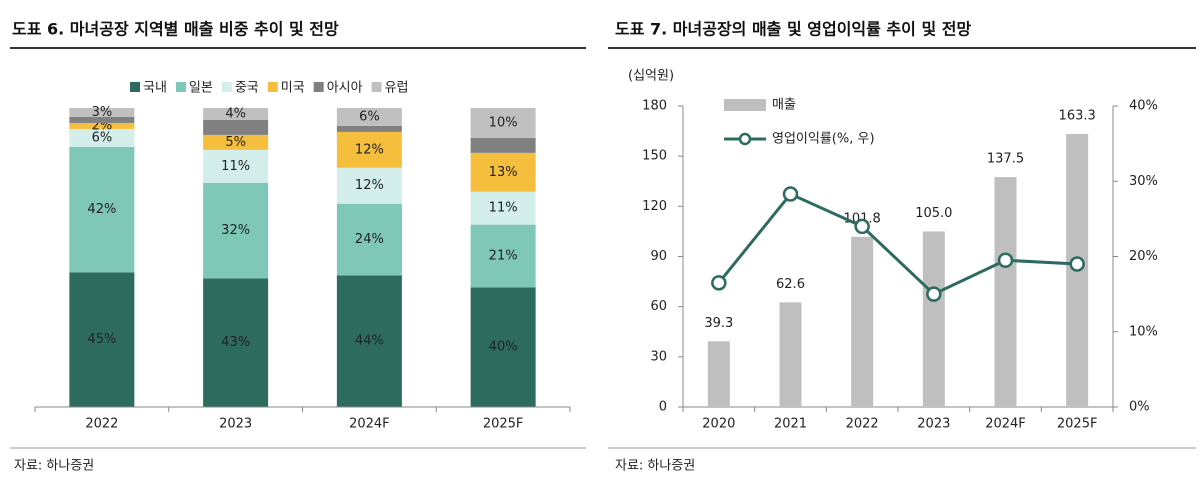  What do you see at coordinates (201, 88) in the screenshot?
I see `legend-label: 일본` at bounding box center [201, 88].